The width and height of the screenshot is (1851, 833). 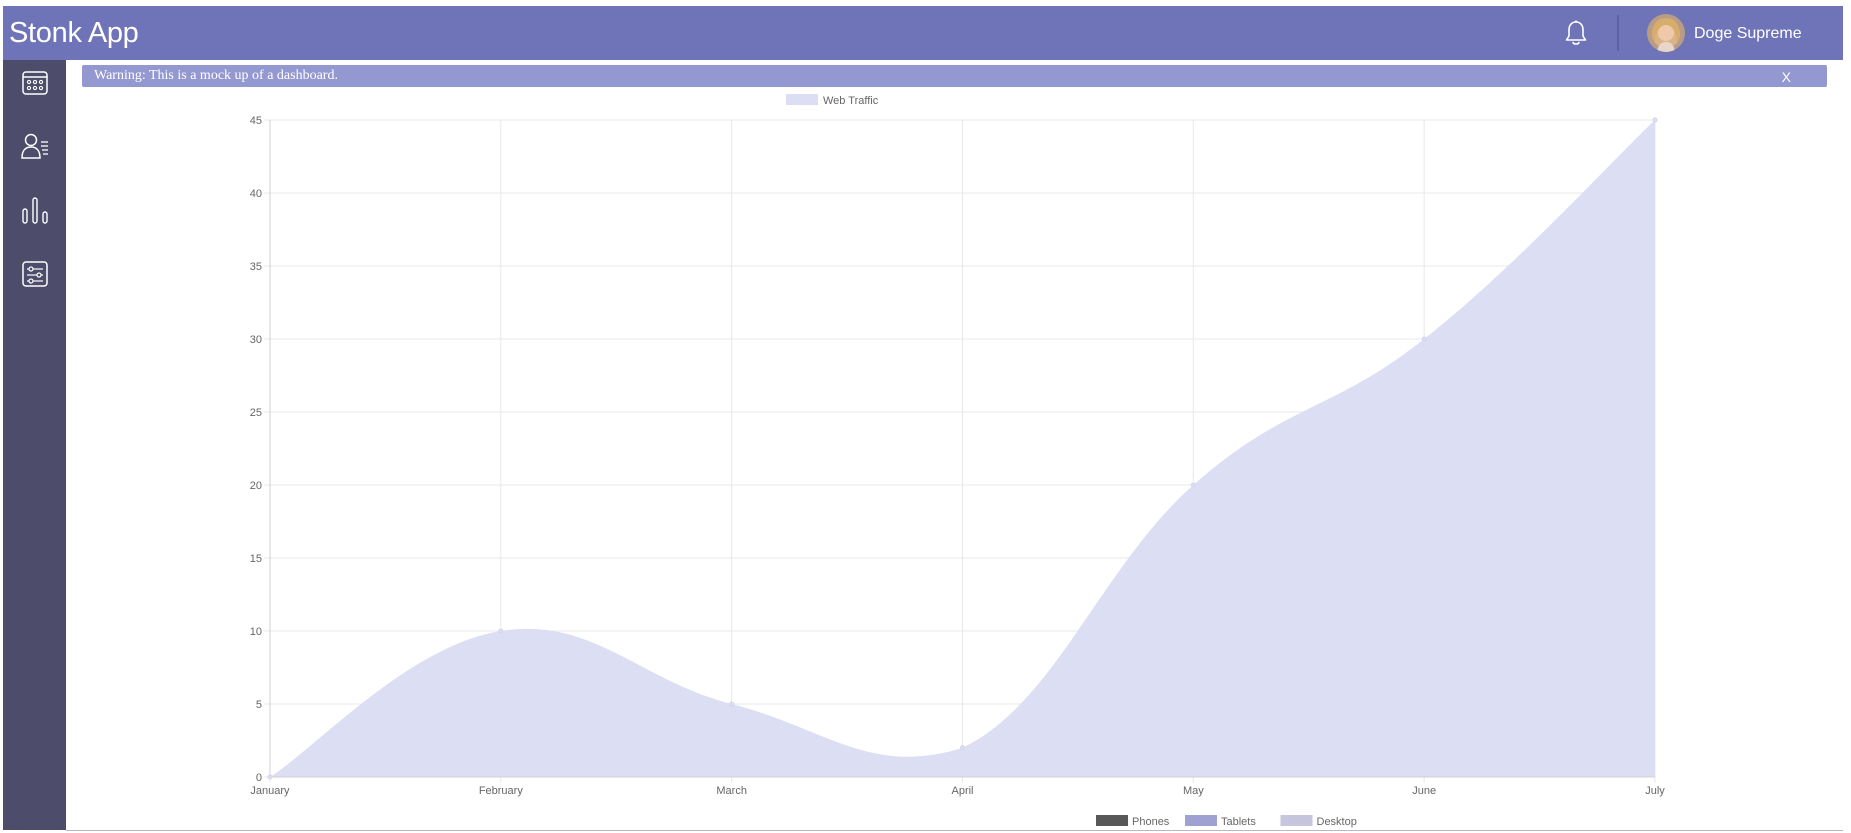 I want to click on legend-label-tablets: Tablets, so click(x=1238, y=822).